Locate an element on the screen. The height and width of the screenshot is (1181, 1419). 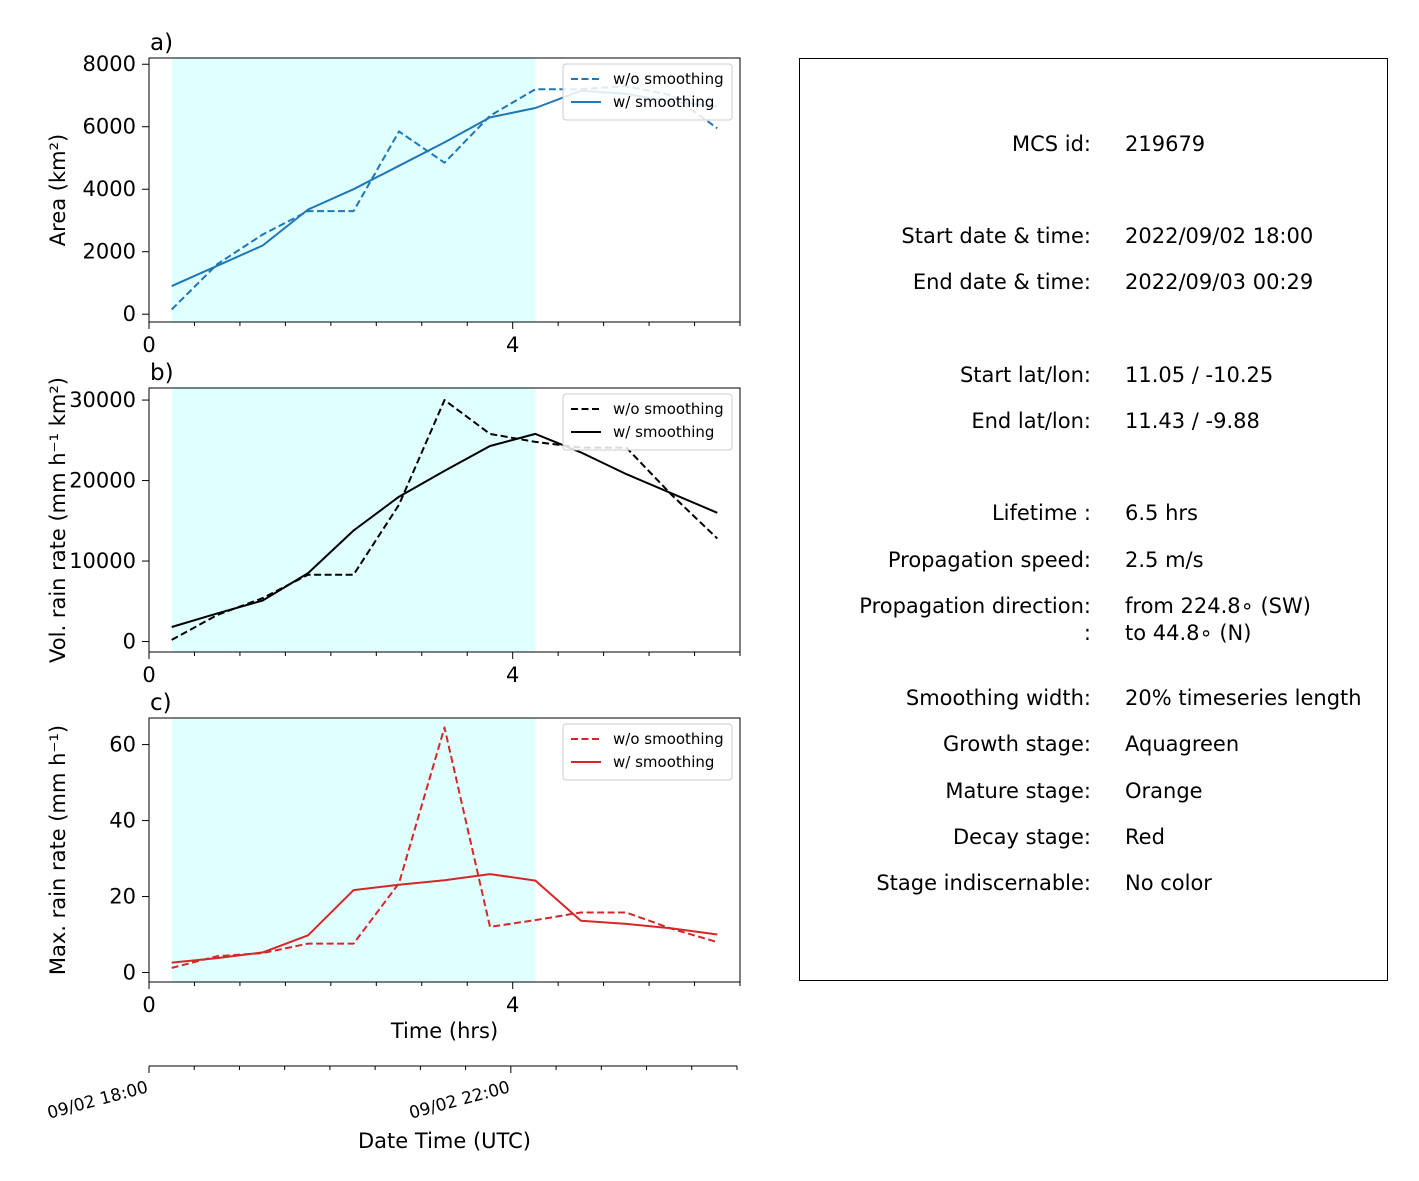
end-time-value: 2022/09/03 00:29 is located at coordinates (1219, 282).